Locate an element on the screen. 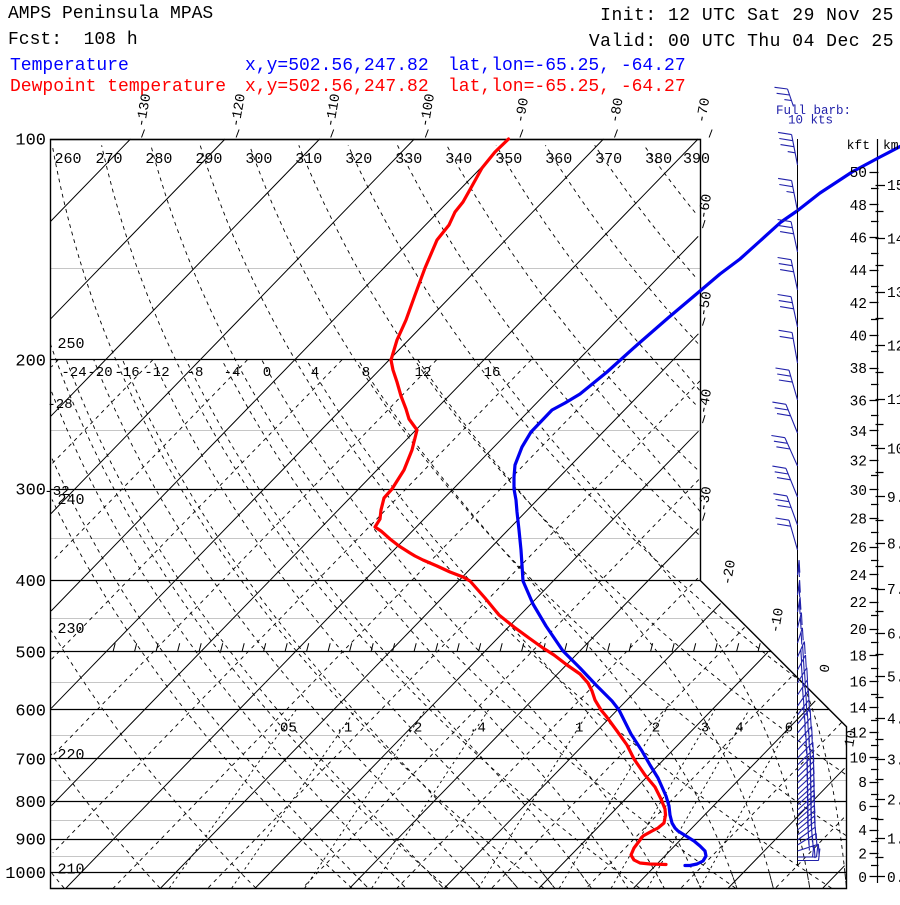 The height and width of the screenshot is (905, 900). svg-text: -90 is located at coordinates (523, 111).